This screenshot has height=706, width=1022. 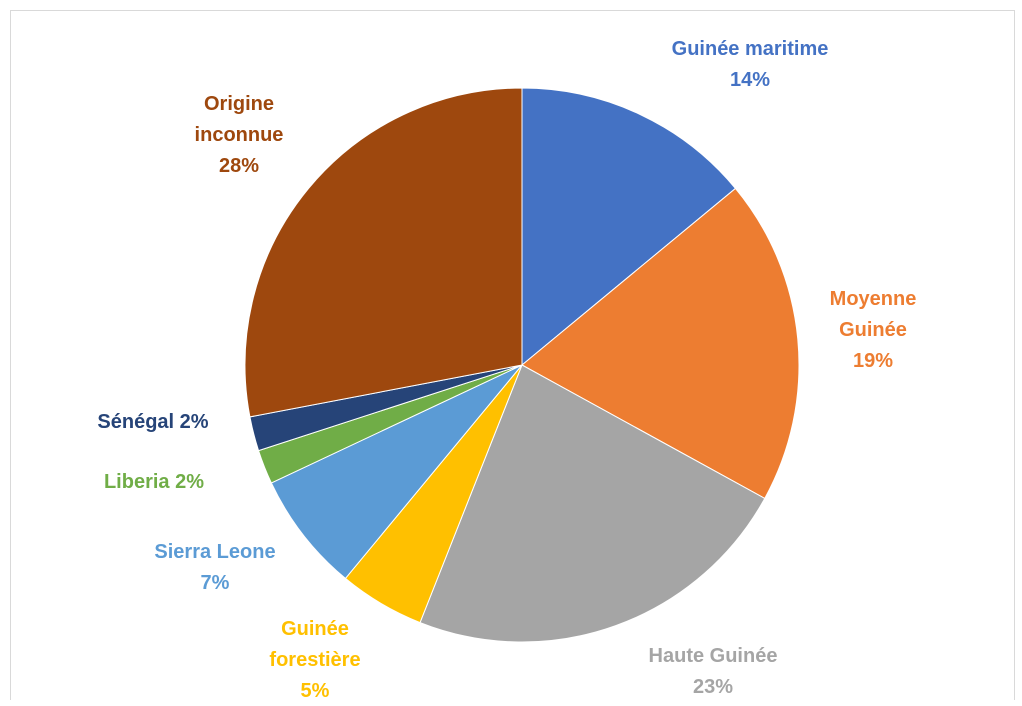 I want to click on slice-label-line: 28%, so click(x=239, y=166).